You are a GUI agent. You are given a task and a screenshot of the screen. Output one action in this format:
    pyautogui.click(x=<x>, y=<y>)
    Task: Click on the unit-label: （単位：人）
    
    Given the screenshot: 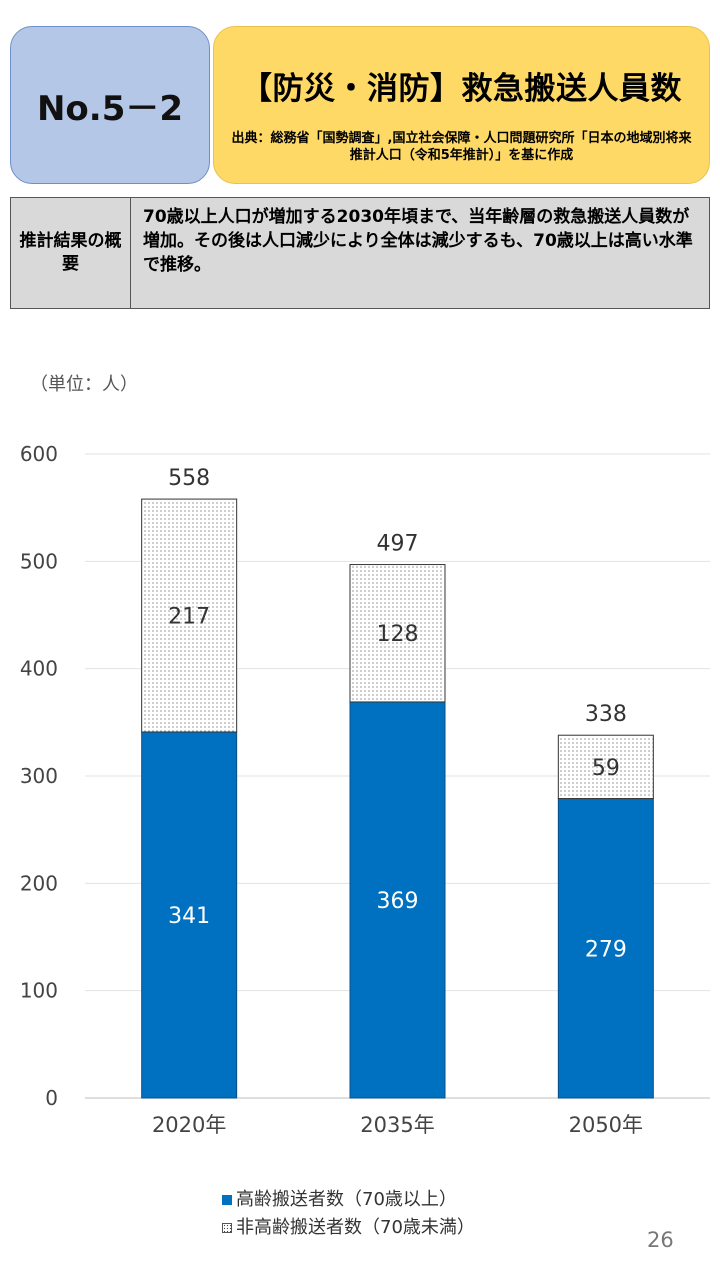 What is the action you would take?
    pyautogui.click(x=84, y=384)
    